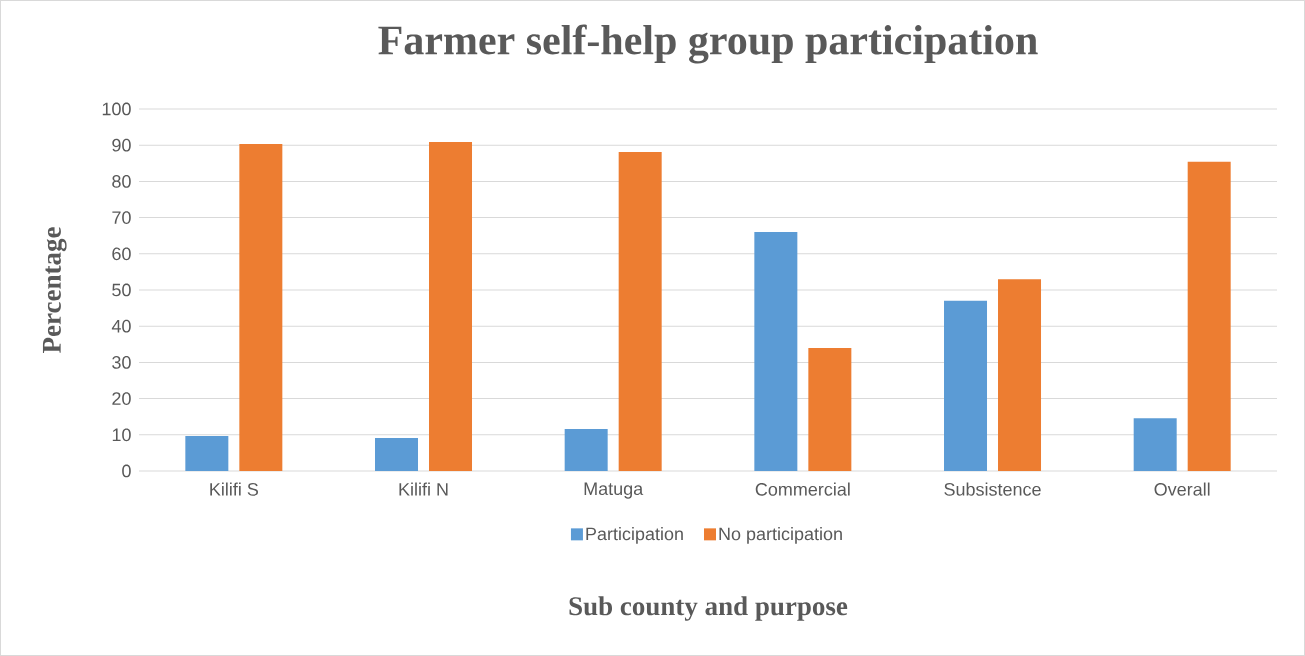  I want to click on y-tick-label: 70, so click(121, 217).